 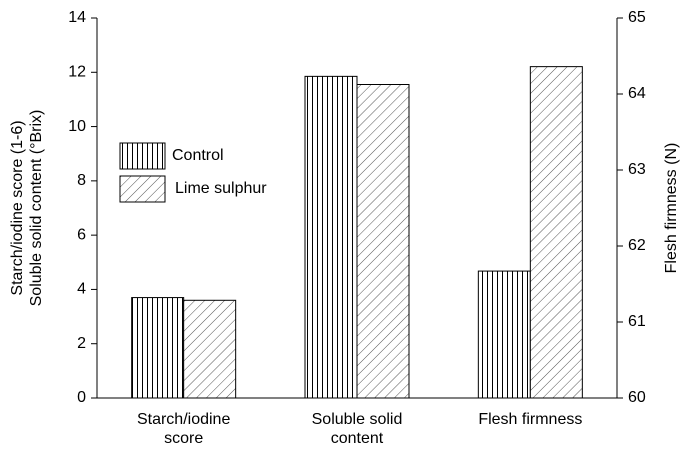 I want to click on x-tick-label: Starch/iodine score, so click(x=183, y=429).